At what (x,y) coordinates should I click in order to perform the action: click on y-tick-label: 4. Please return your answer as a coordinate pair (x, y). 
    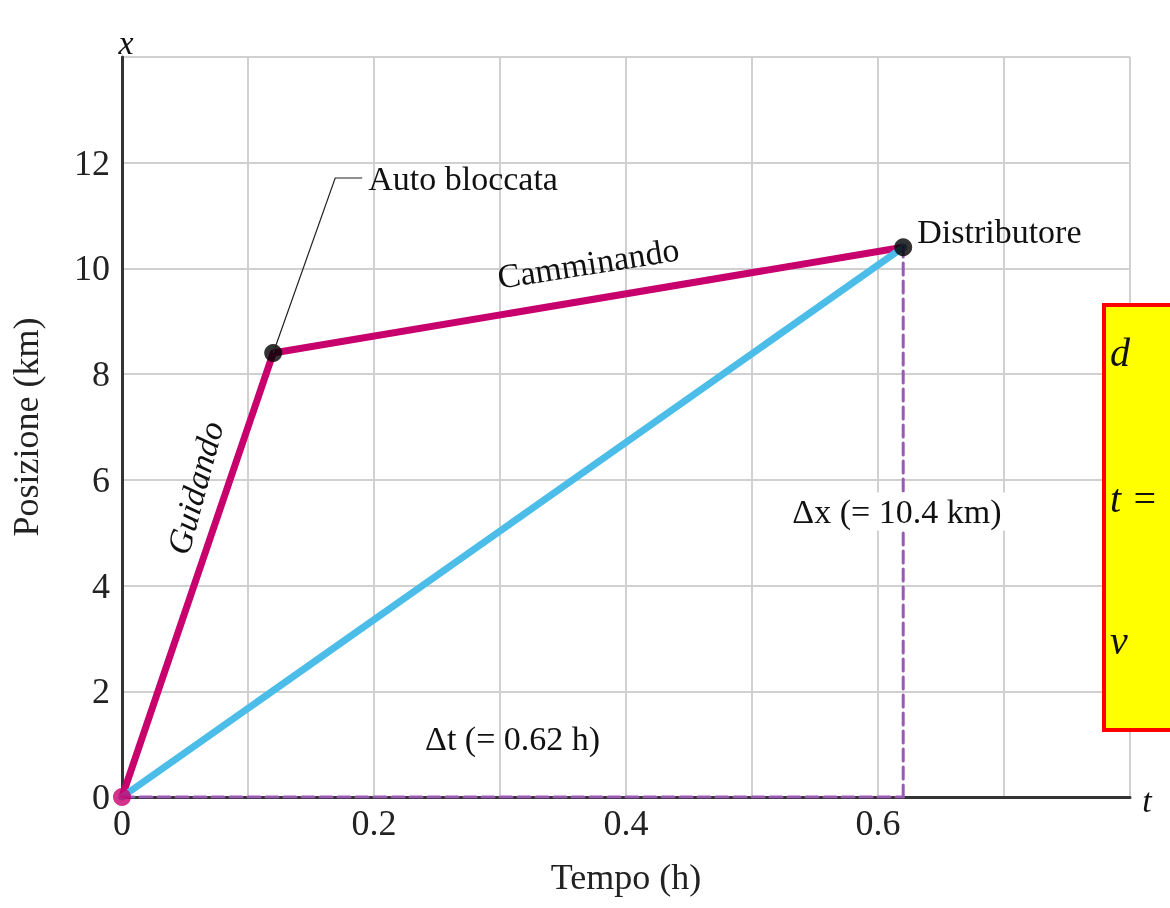
    Looking at the image, I should click on (101, 585).